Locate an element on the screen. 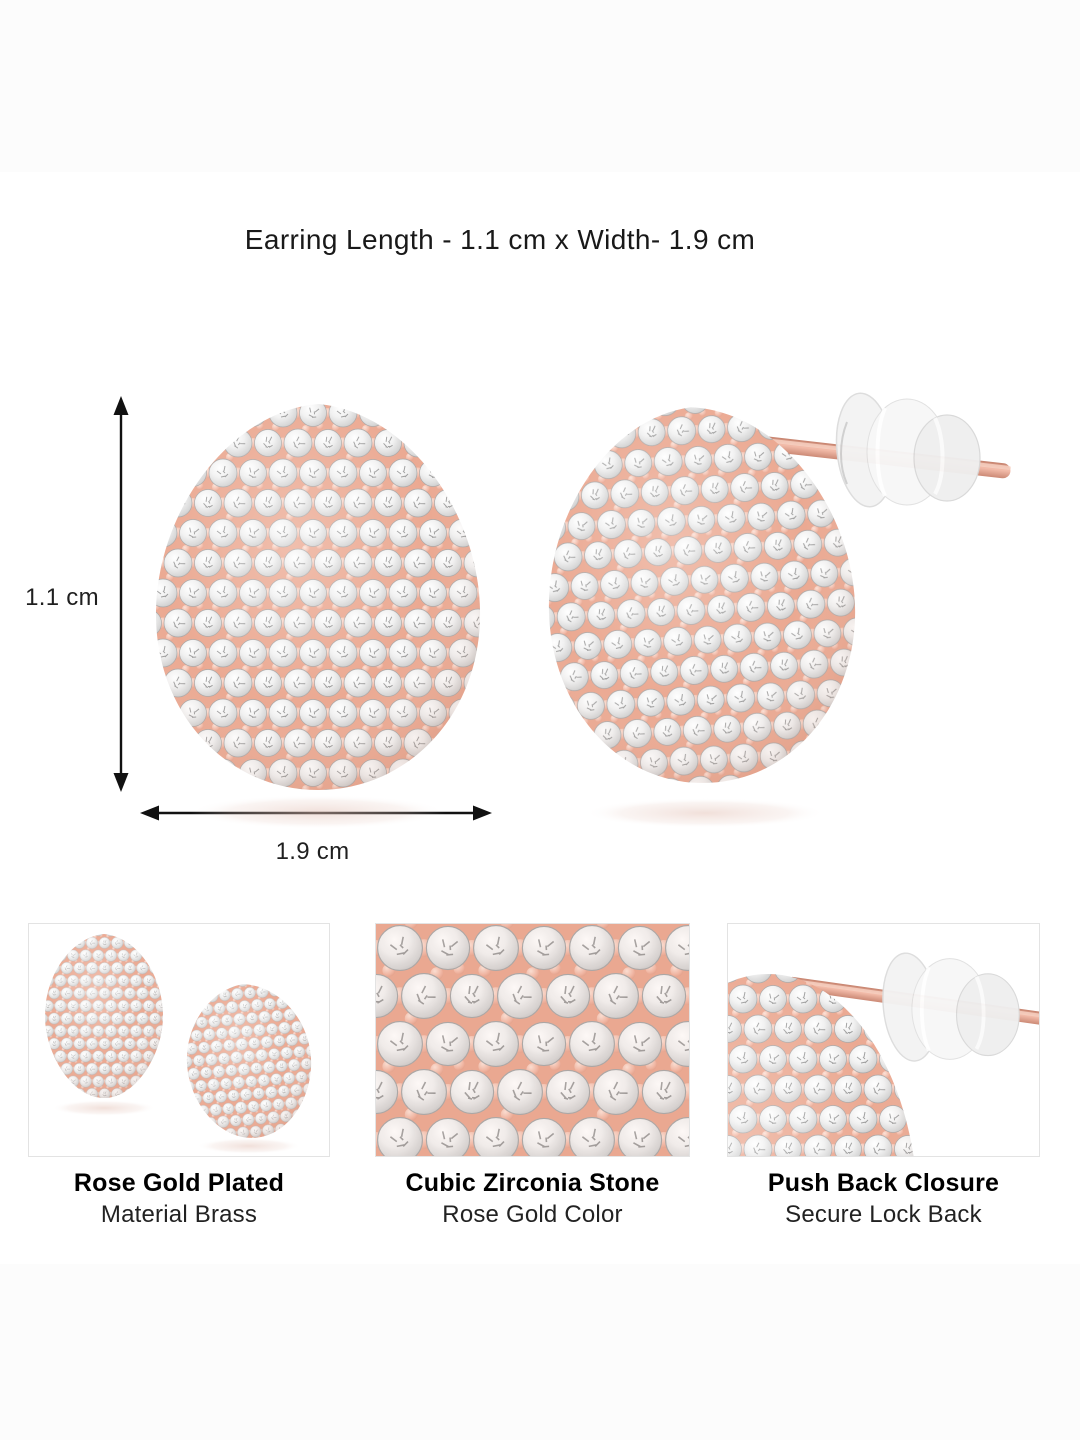 The height and width of the screenshot is (1440, 1080). thumbnail-pushback-closeup is located at coordinates (883, 1040).